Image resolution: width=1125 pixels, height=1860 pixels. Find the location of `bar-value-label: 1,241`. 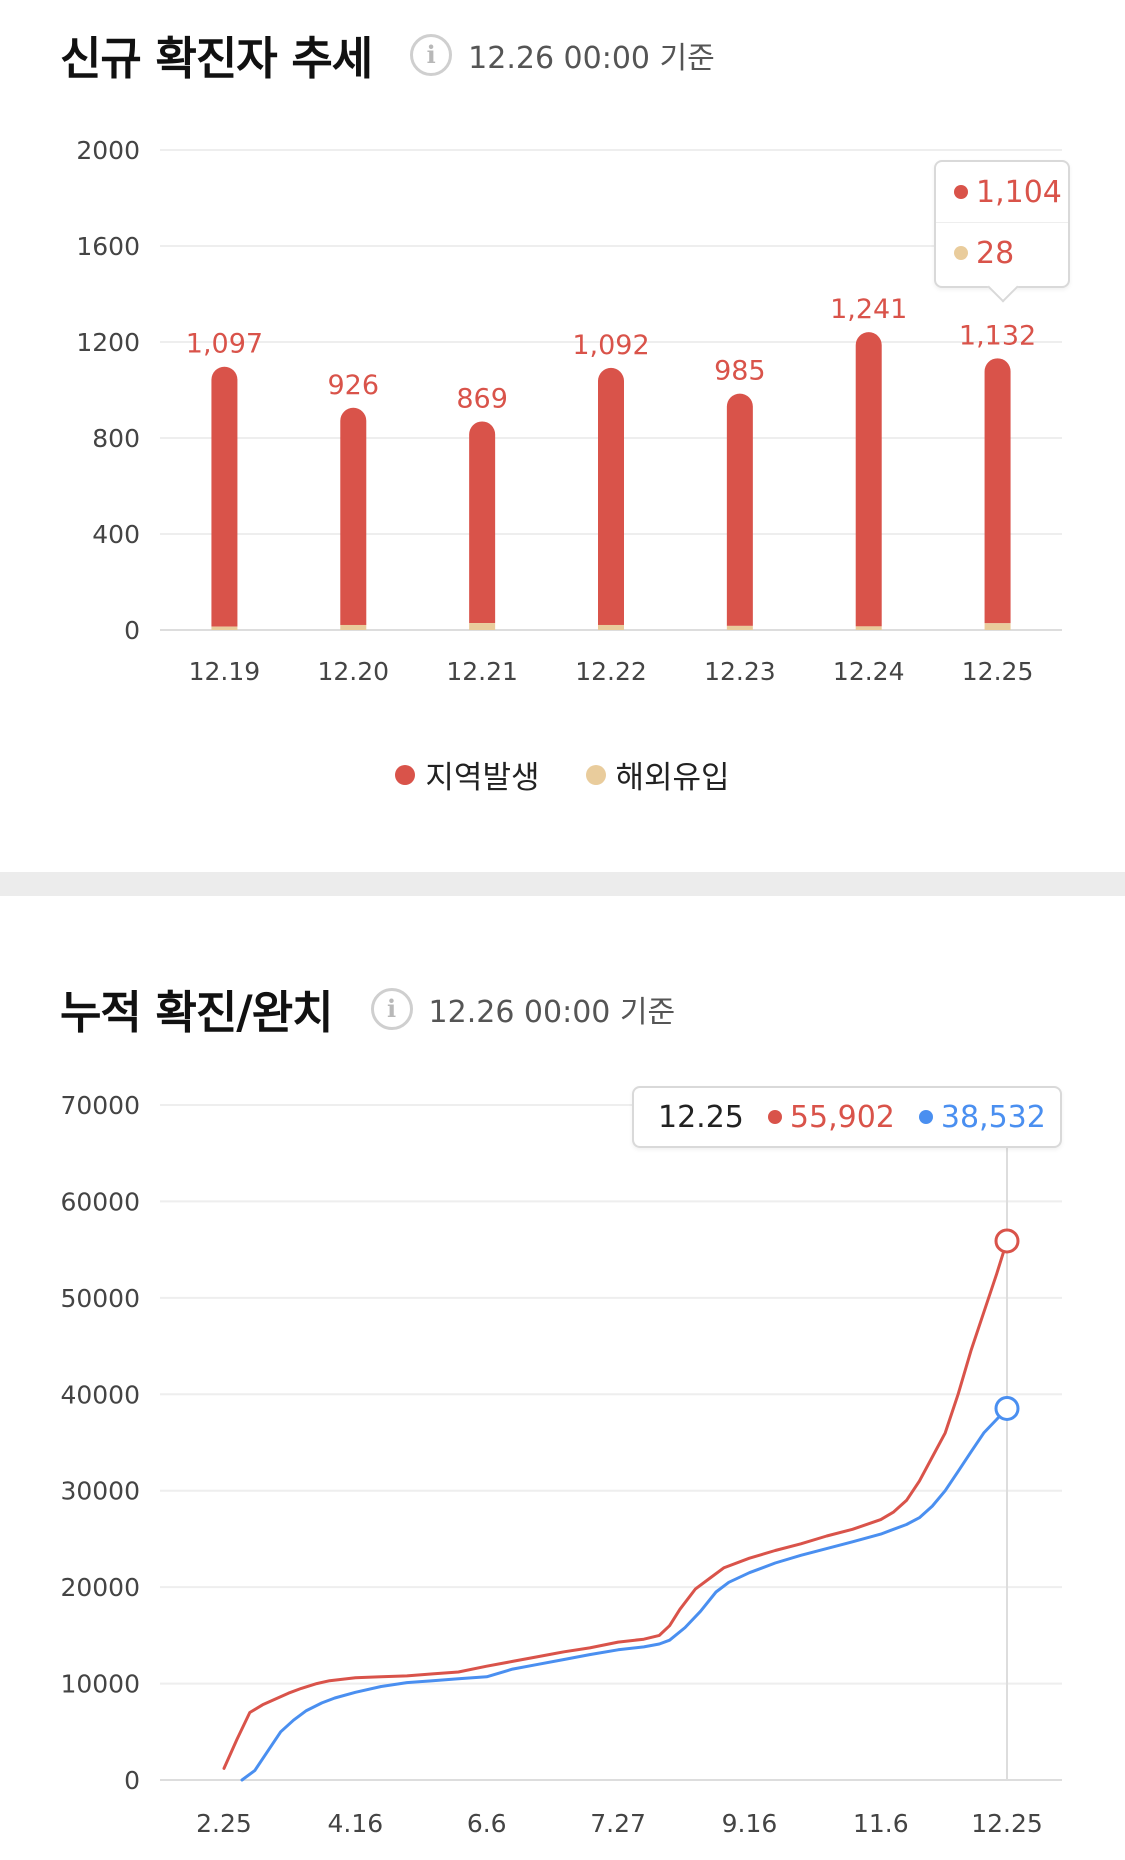

bar-value-label: 1,241 is located at coordinates (868, 309).